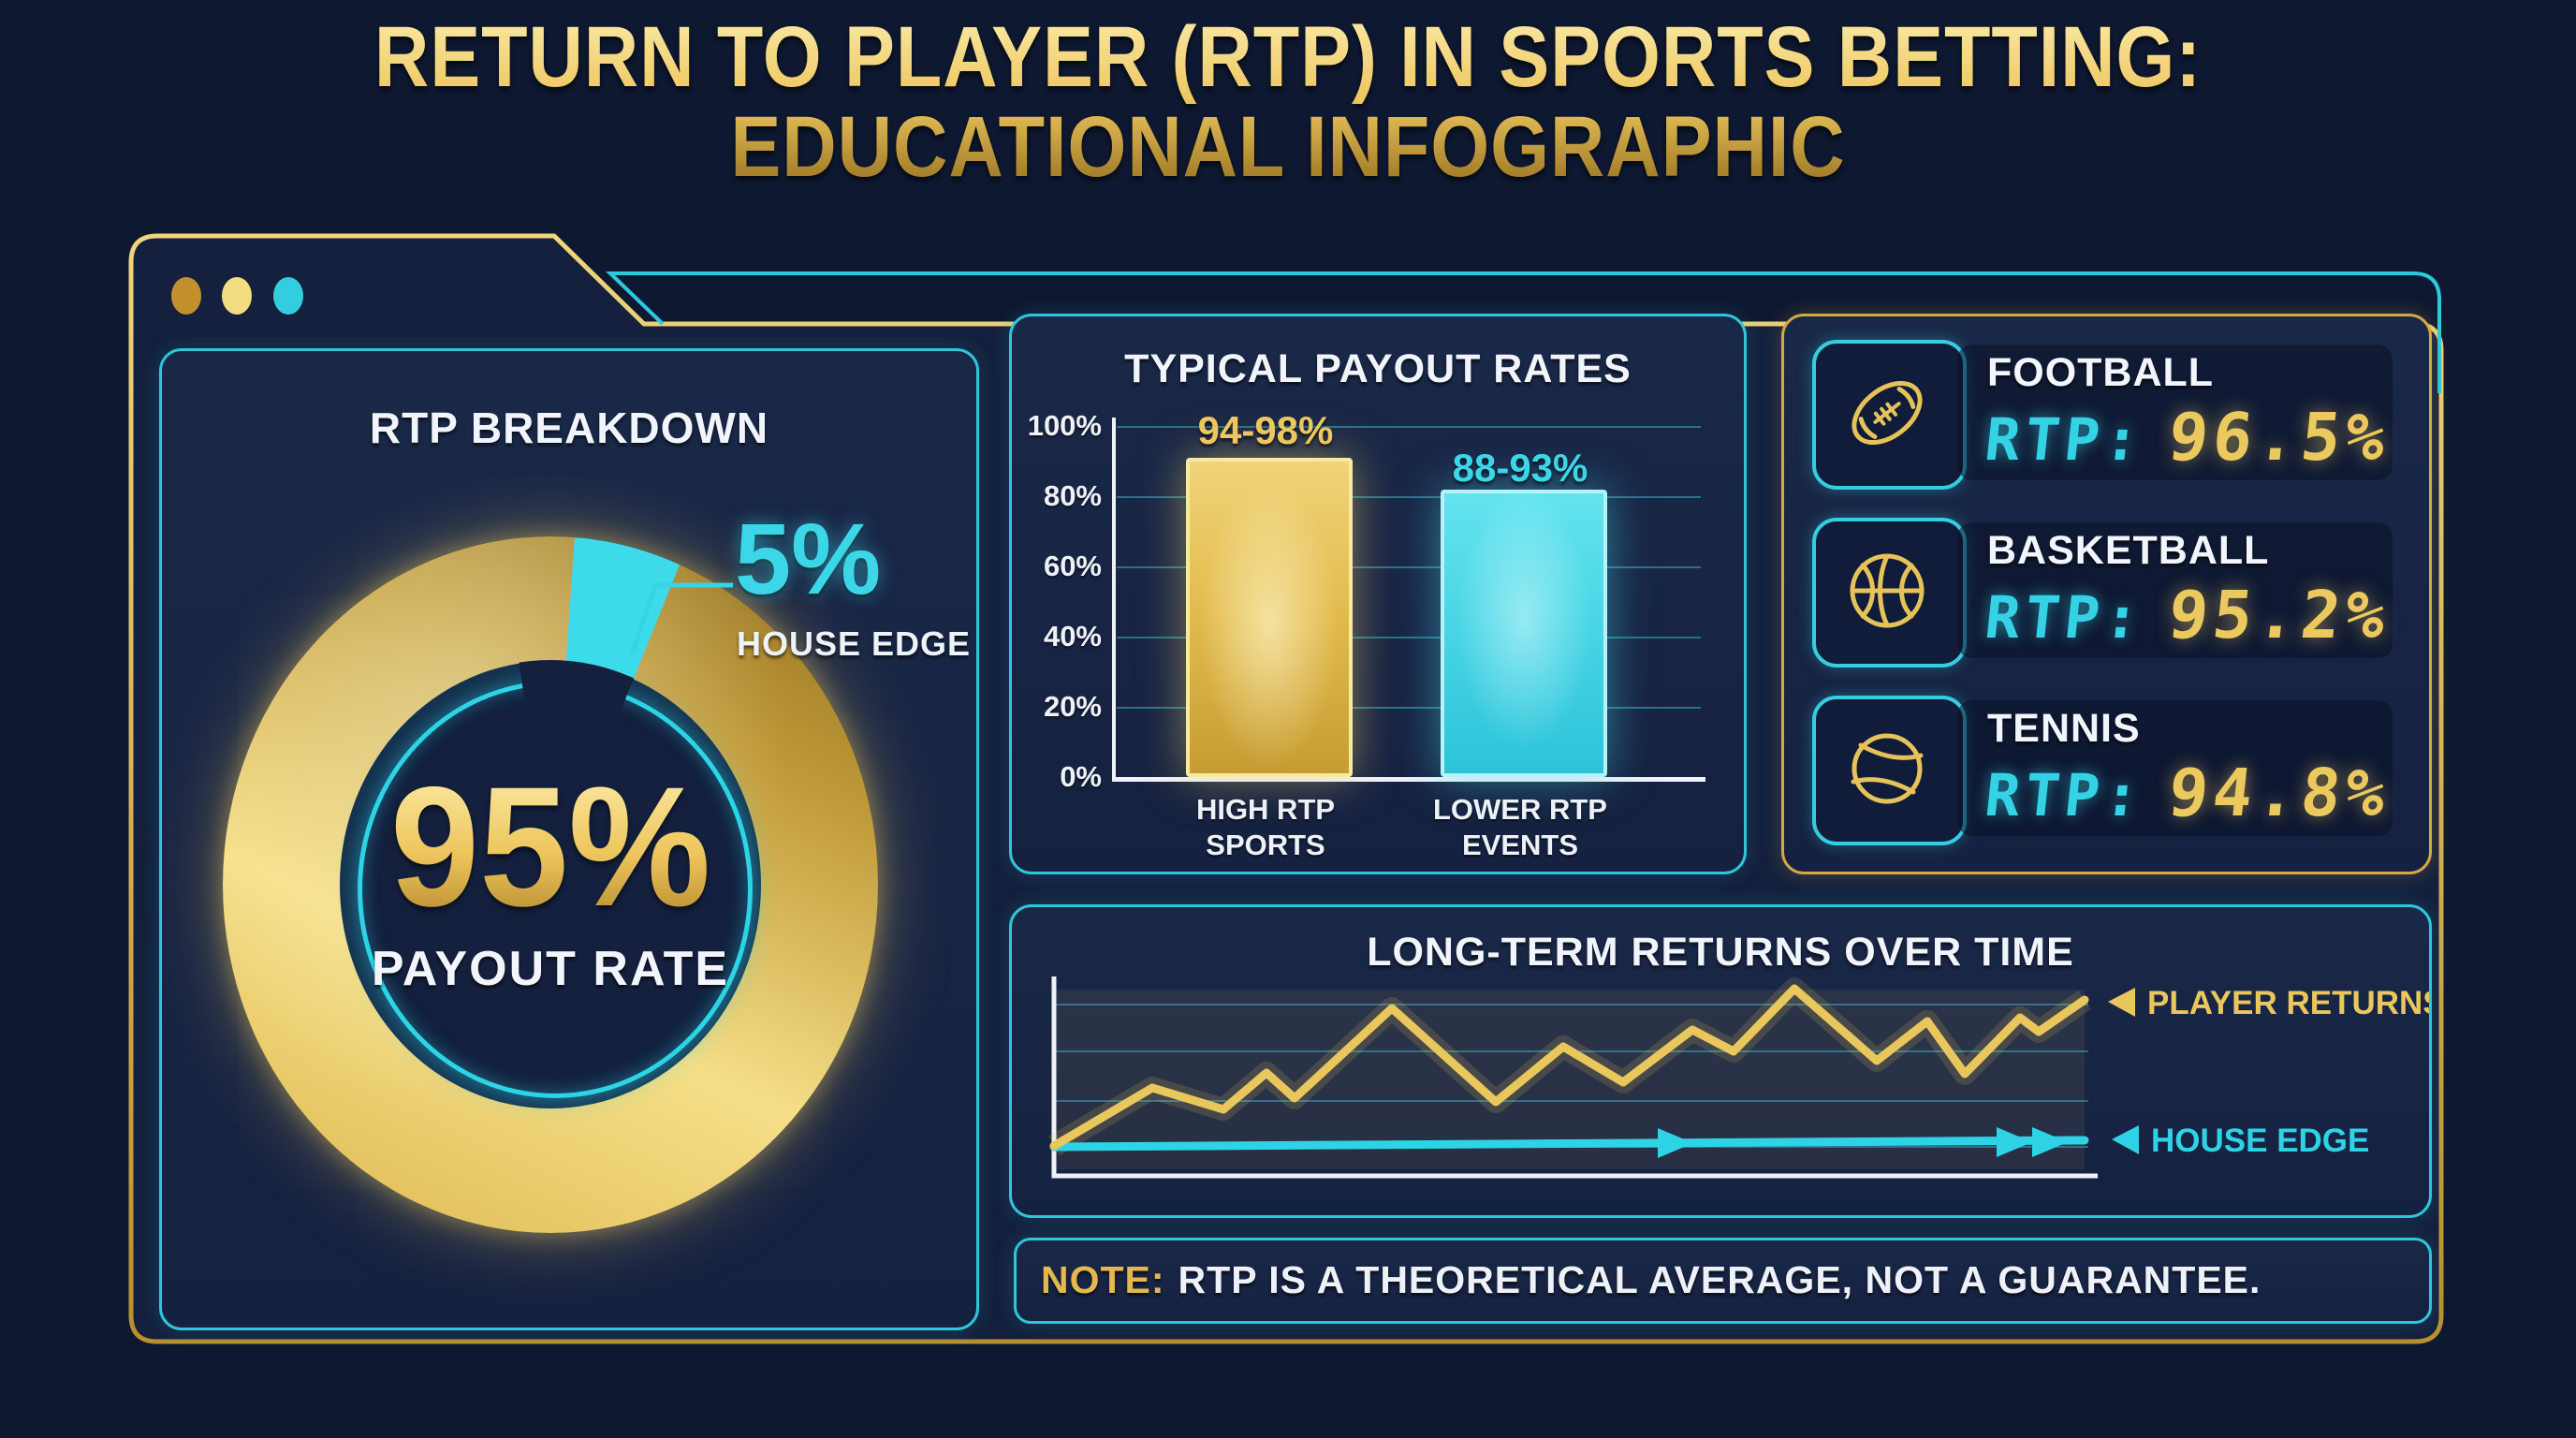  I want to click on basketball-card: BASKETBALL RTP: 95.2%, so click(2175, 590).